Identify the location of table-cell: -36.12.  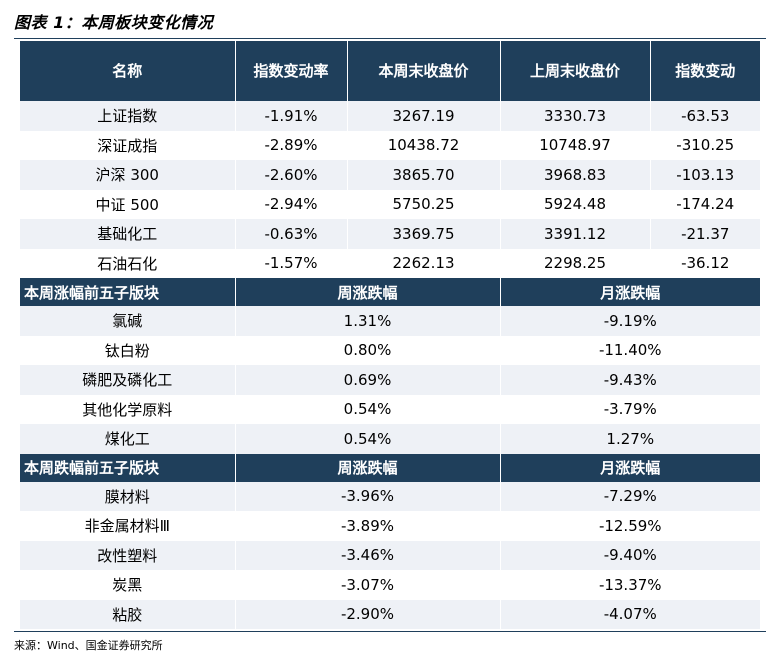
(705, 263).